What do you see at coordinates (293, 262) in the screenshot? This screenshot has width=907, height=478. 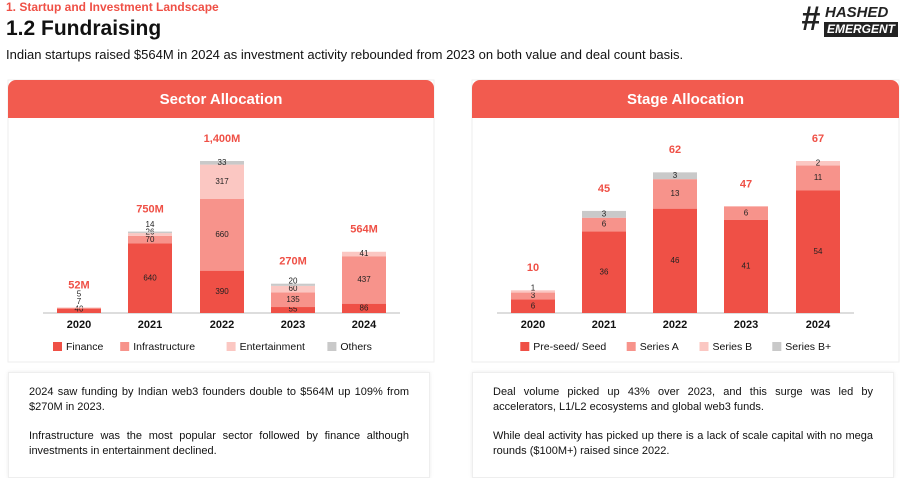 I see `total-label: 270M` at bounding box center [293, 262].